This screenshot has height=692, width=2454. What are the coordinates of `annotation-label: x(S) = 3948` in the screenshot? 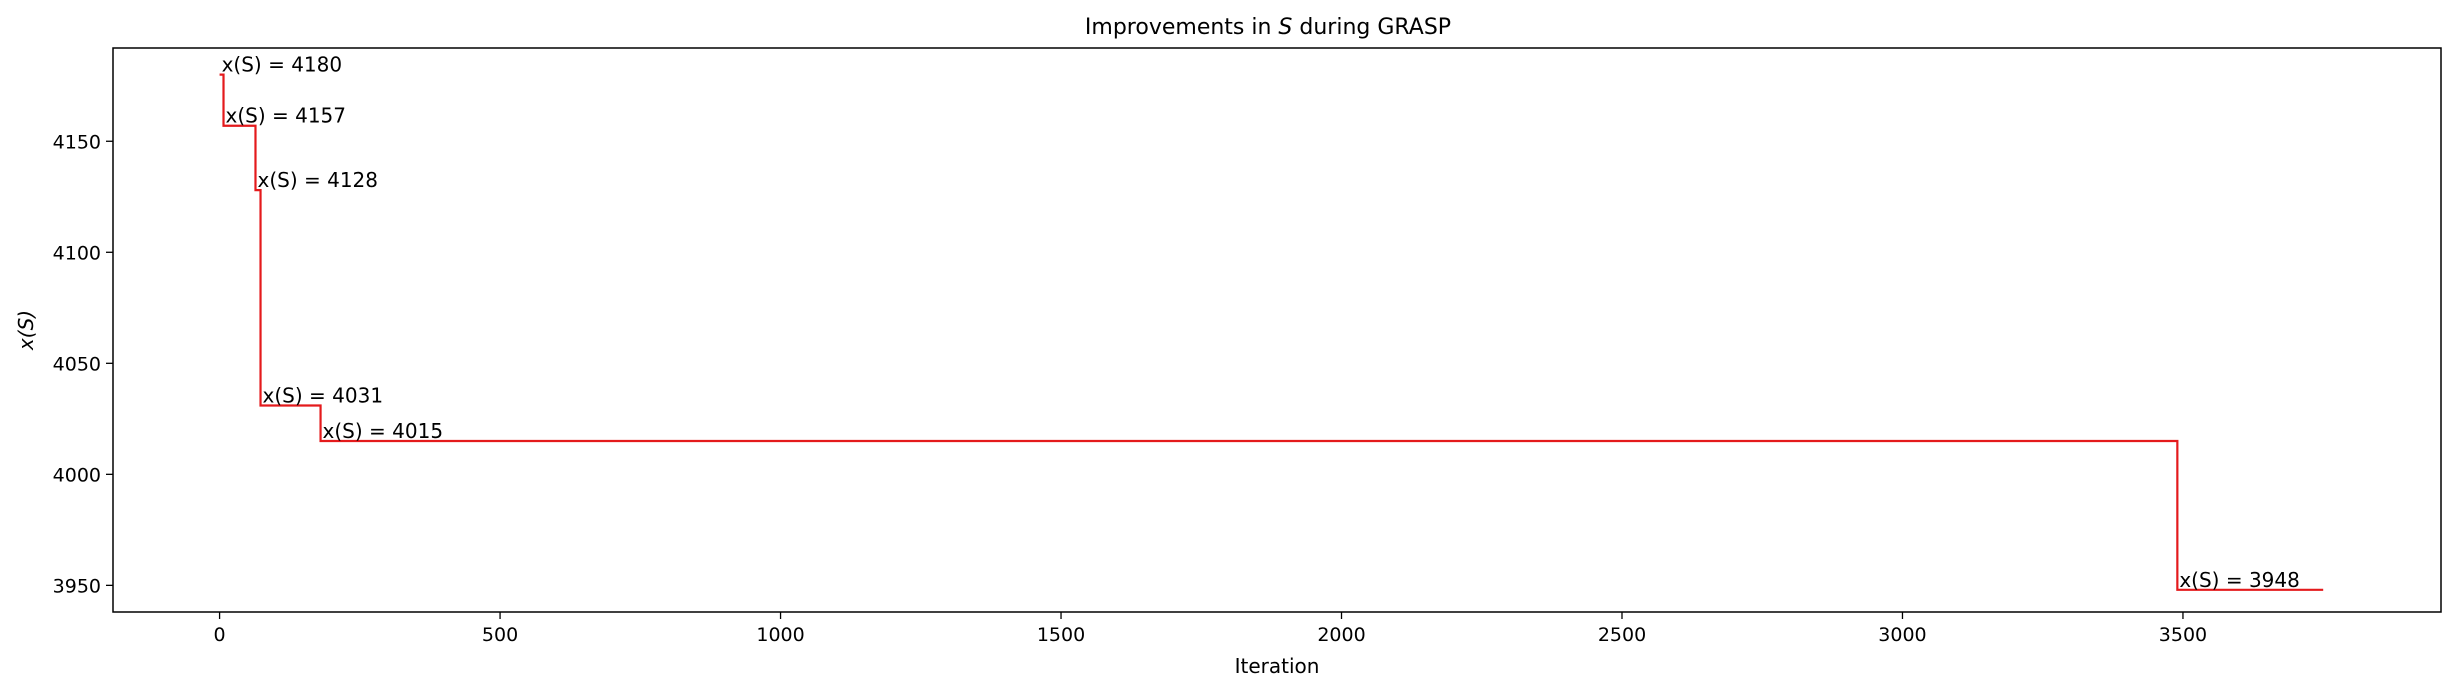 It's located at (2239, 580).